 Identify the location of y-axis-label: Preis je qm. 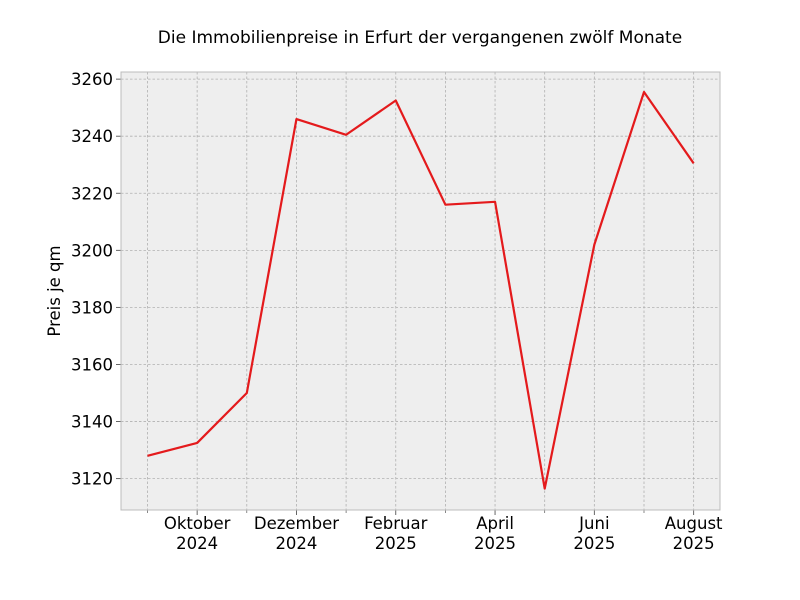
(54, 290).